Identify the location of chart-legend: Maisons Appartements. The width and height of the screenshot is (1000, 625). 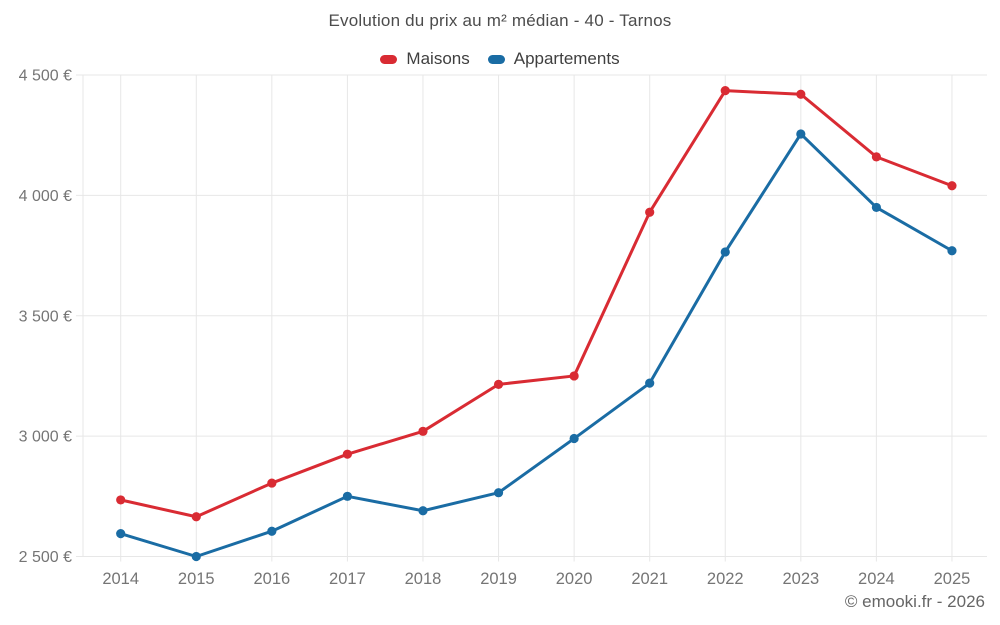
(500, 59).